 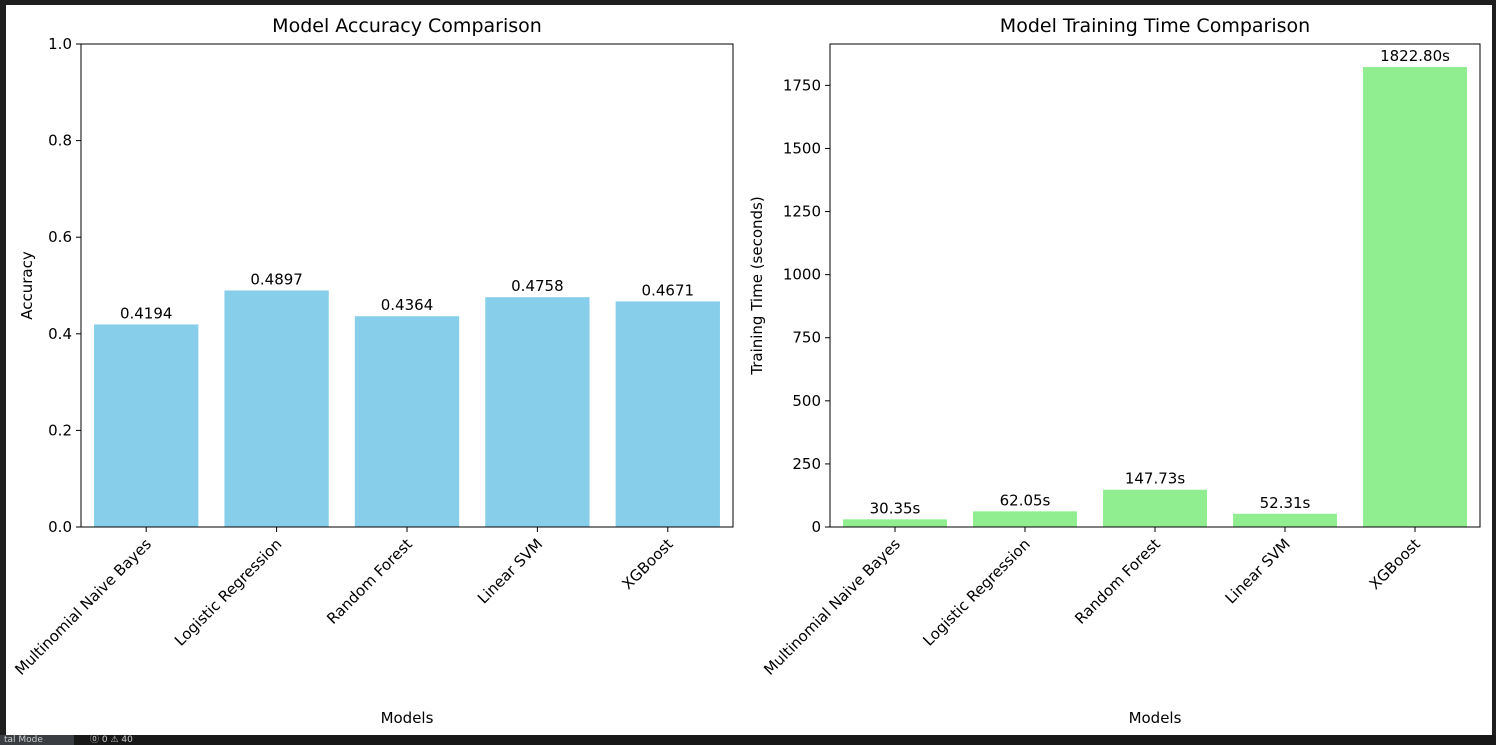 I want to click on status-problems-indicator: ⓪ 0 ⚠ 40, so click(x=111, y=740).